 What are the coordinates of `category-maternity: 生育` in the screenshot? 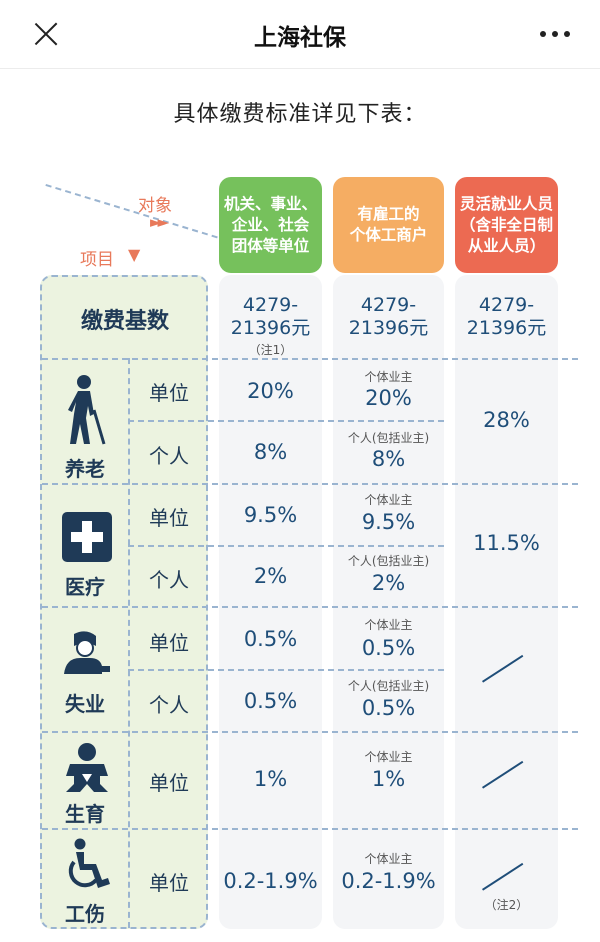 It's located at (85, 814).